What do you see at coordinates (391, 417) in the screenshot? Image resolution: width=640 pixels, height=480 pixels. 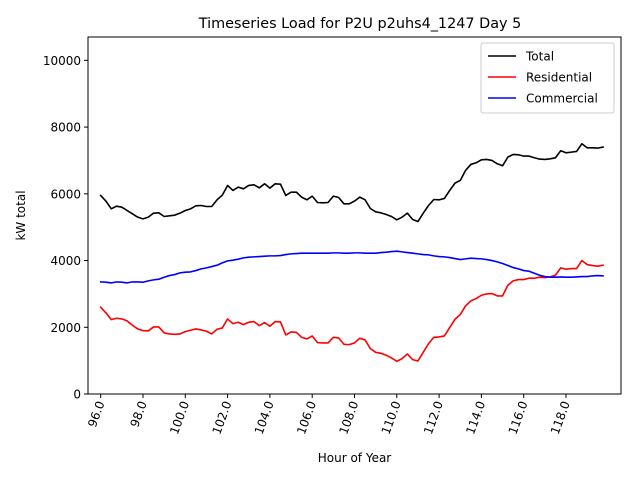 I see `x-tick-label: 110.0` at bounding box center [391, 417].